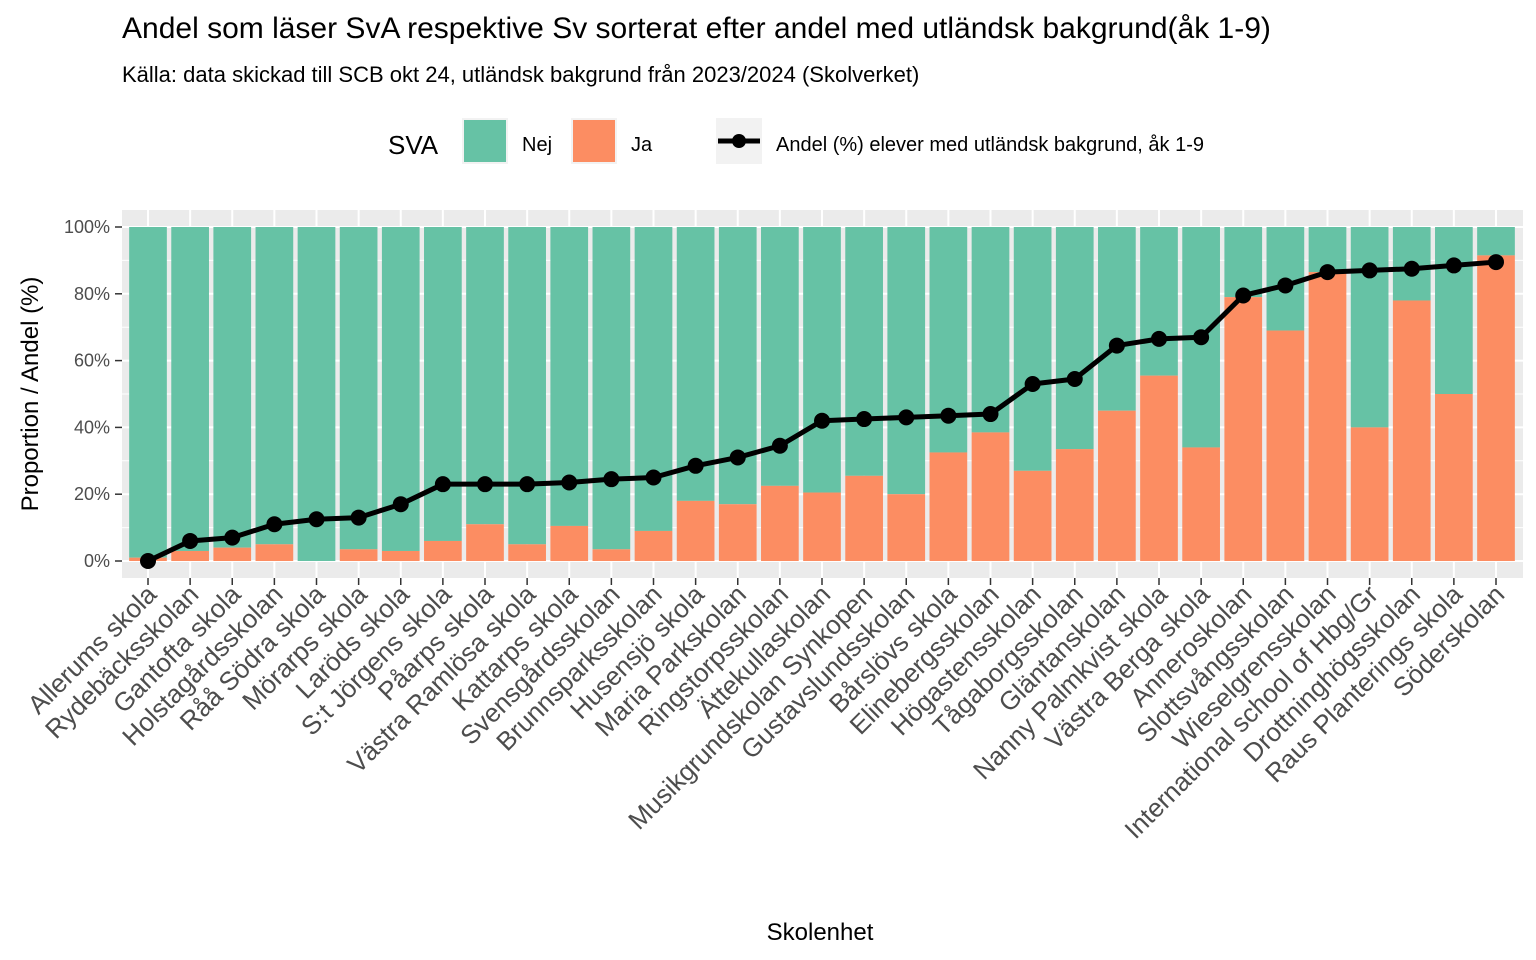 This screenshot has height=960, width=1536. What do you see at coordinates (190, 555) in the screenshot?
I see `bar-ja-rydebacksskolan` at bounding box center [190, 555].